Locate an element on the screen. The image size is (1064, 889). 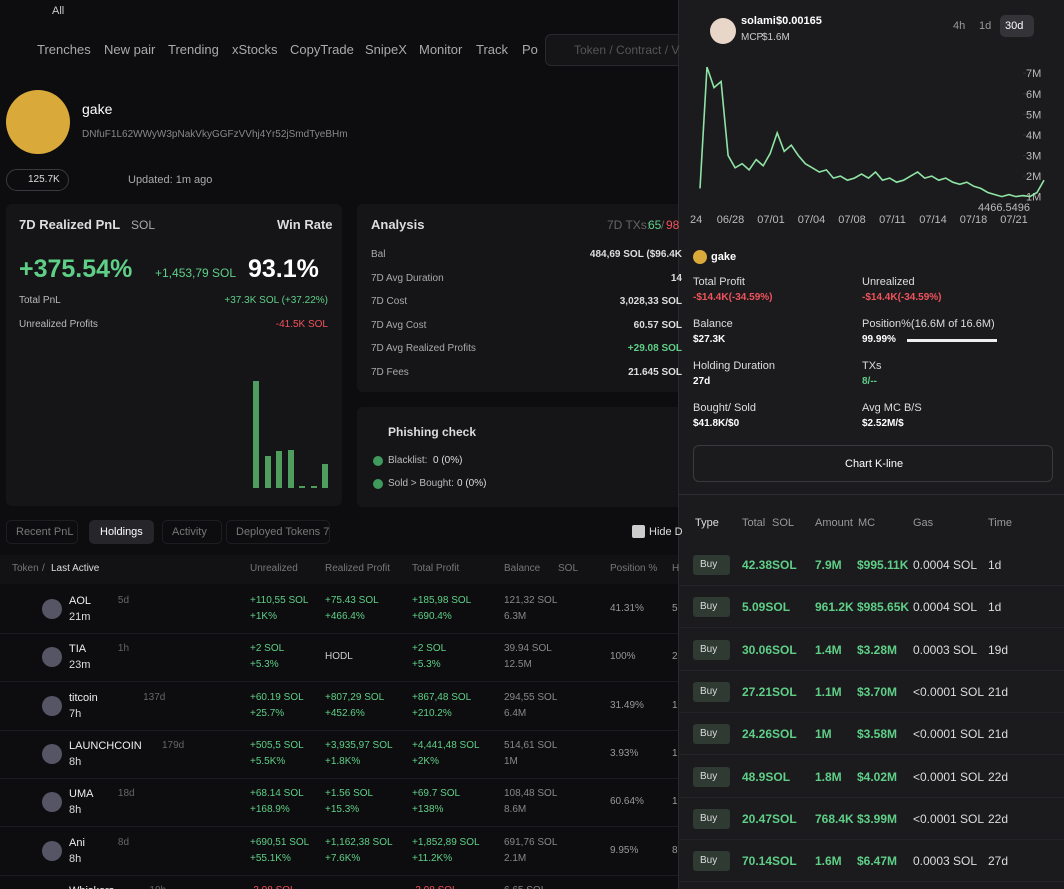
label: Balance is located at coordinates (713, 324).